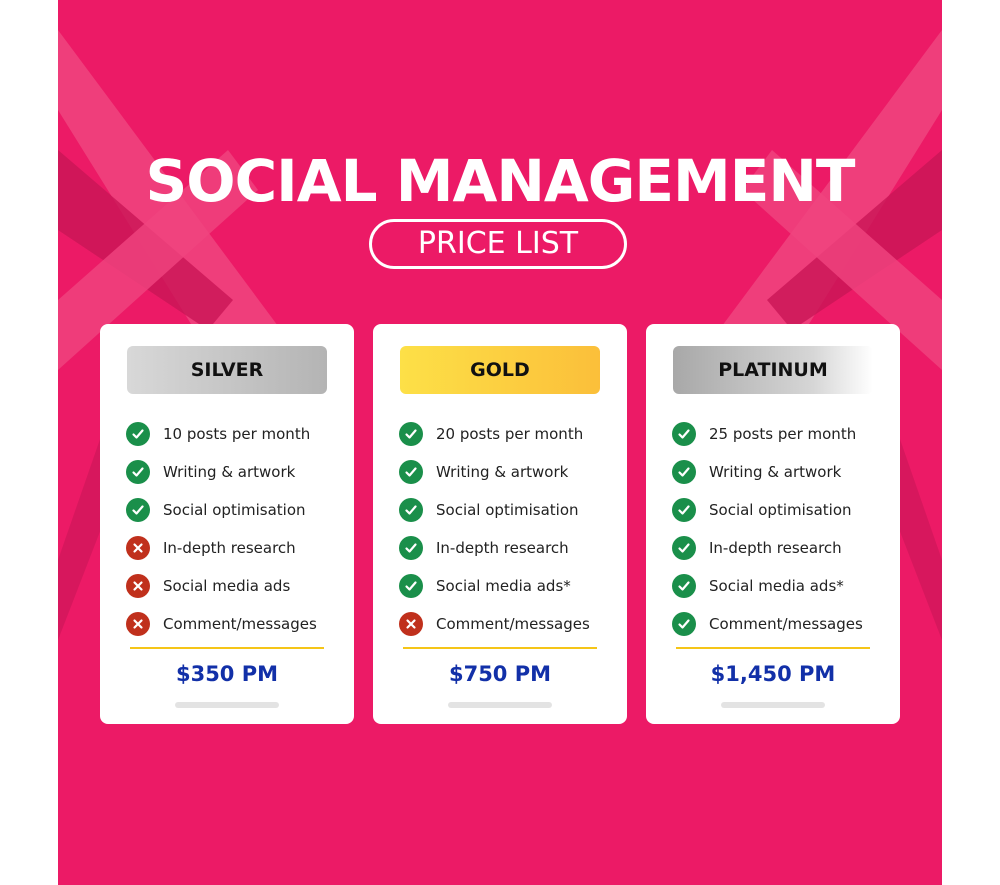 This screenshot has height=885, width=1000. I want to click on feature-label: 25 posts per month, so click(783, 434).